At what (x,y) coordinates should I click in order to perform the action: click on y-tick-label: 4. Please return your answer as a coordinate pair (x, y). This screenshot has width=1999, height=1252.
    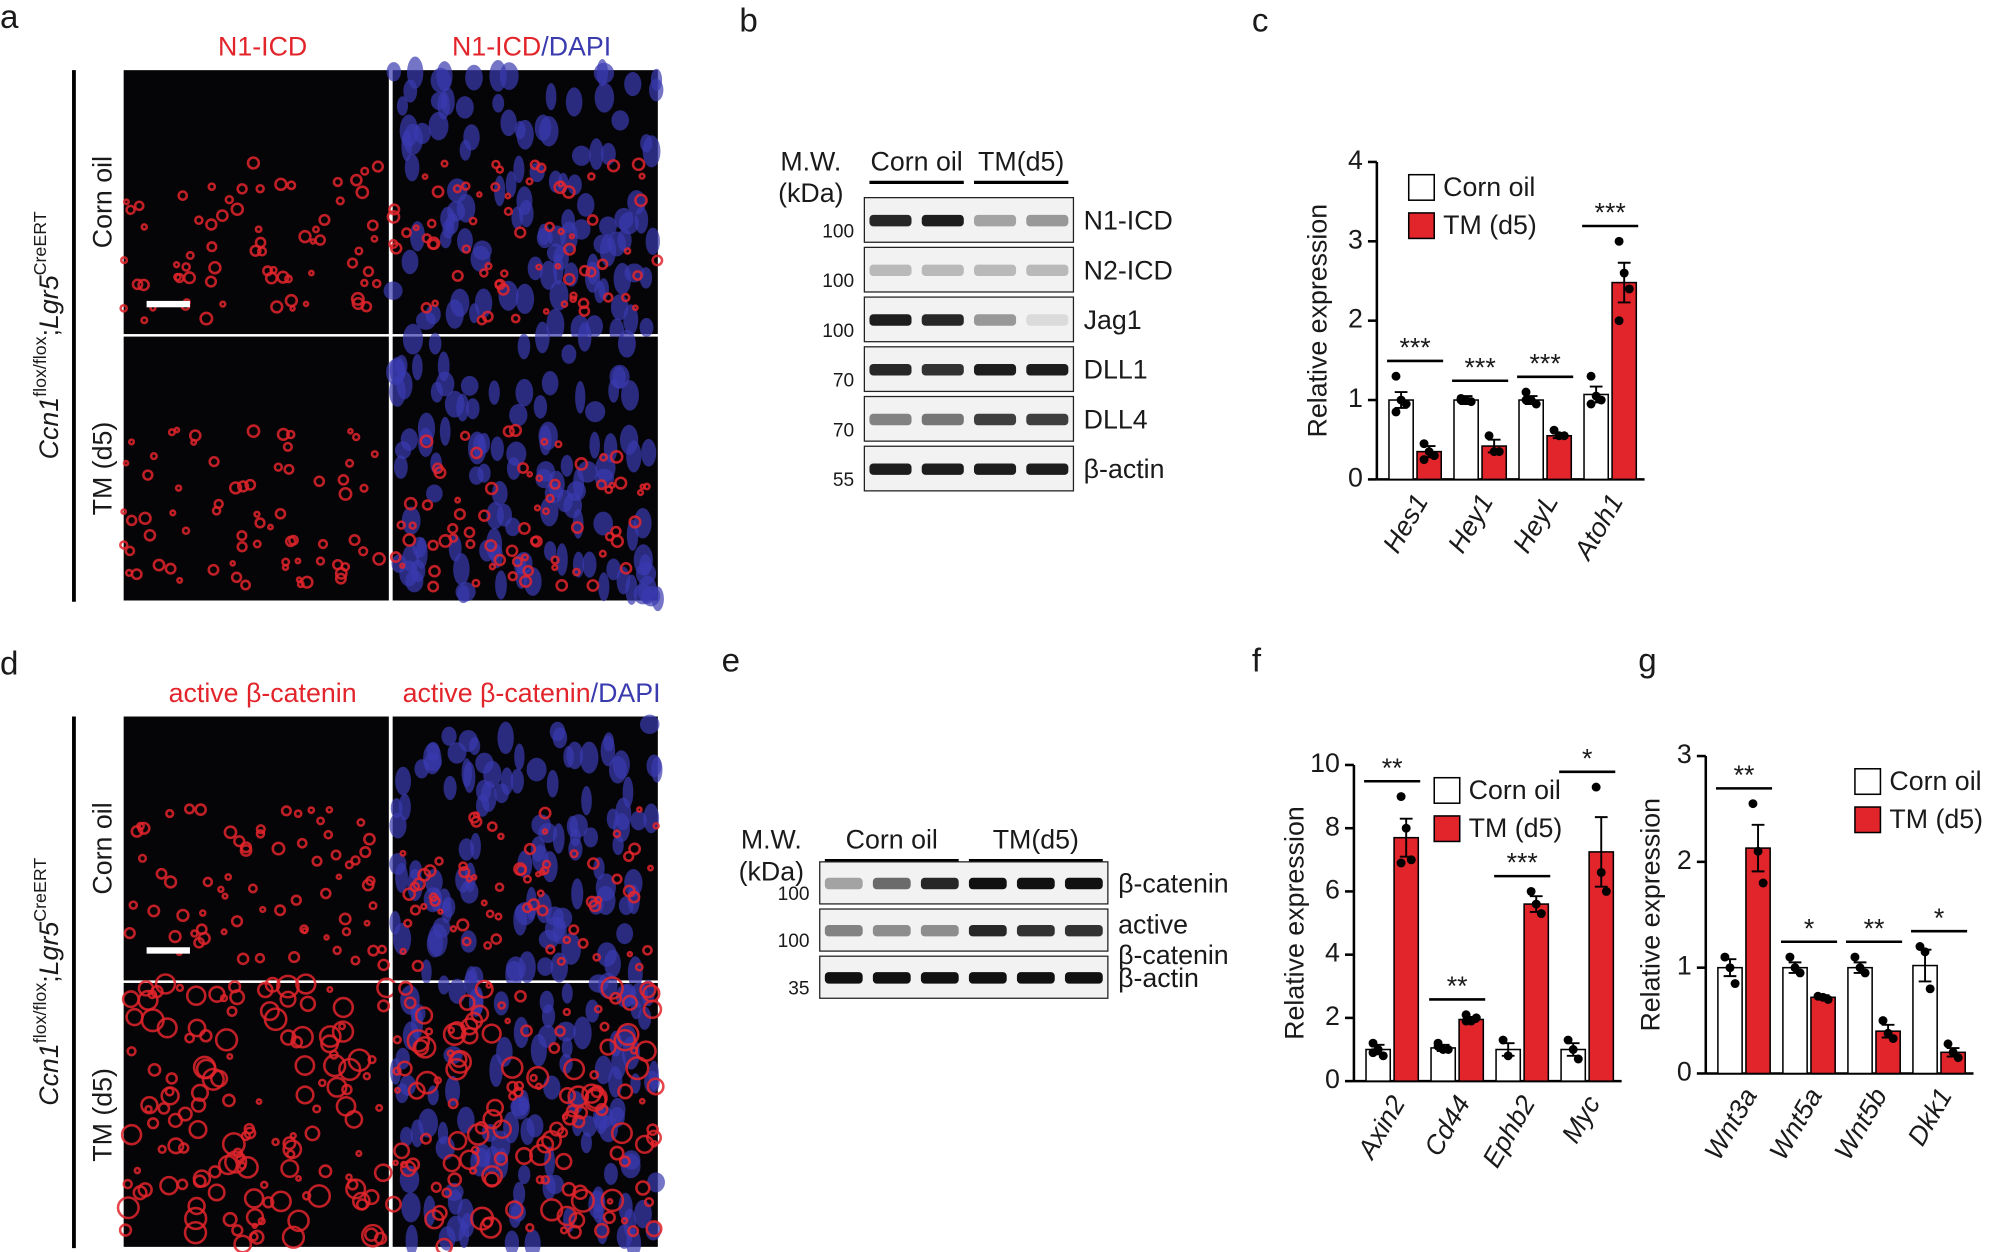
    Looking at the image, I should click on (1332, 953).